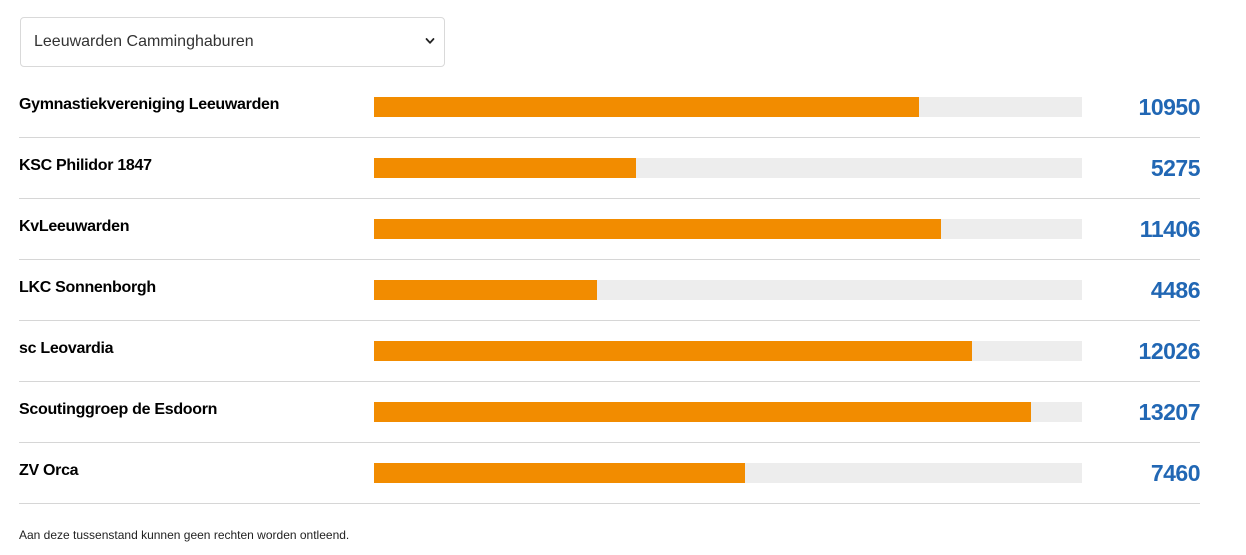 The height and width of the screenshot is (555, 1246). What do you see at coordinates (1175, 290) in the screenshot?
I see `score-value: 4486` at bounding box center [1175, 290].